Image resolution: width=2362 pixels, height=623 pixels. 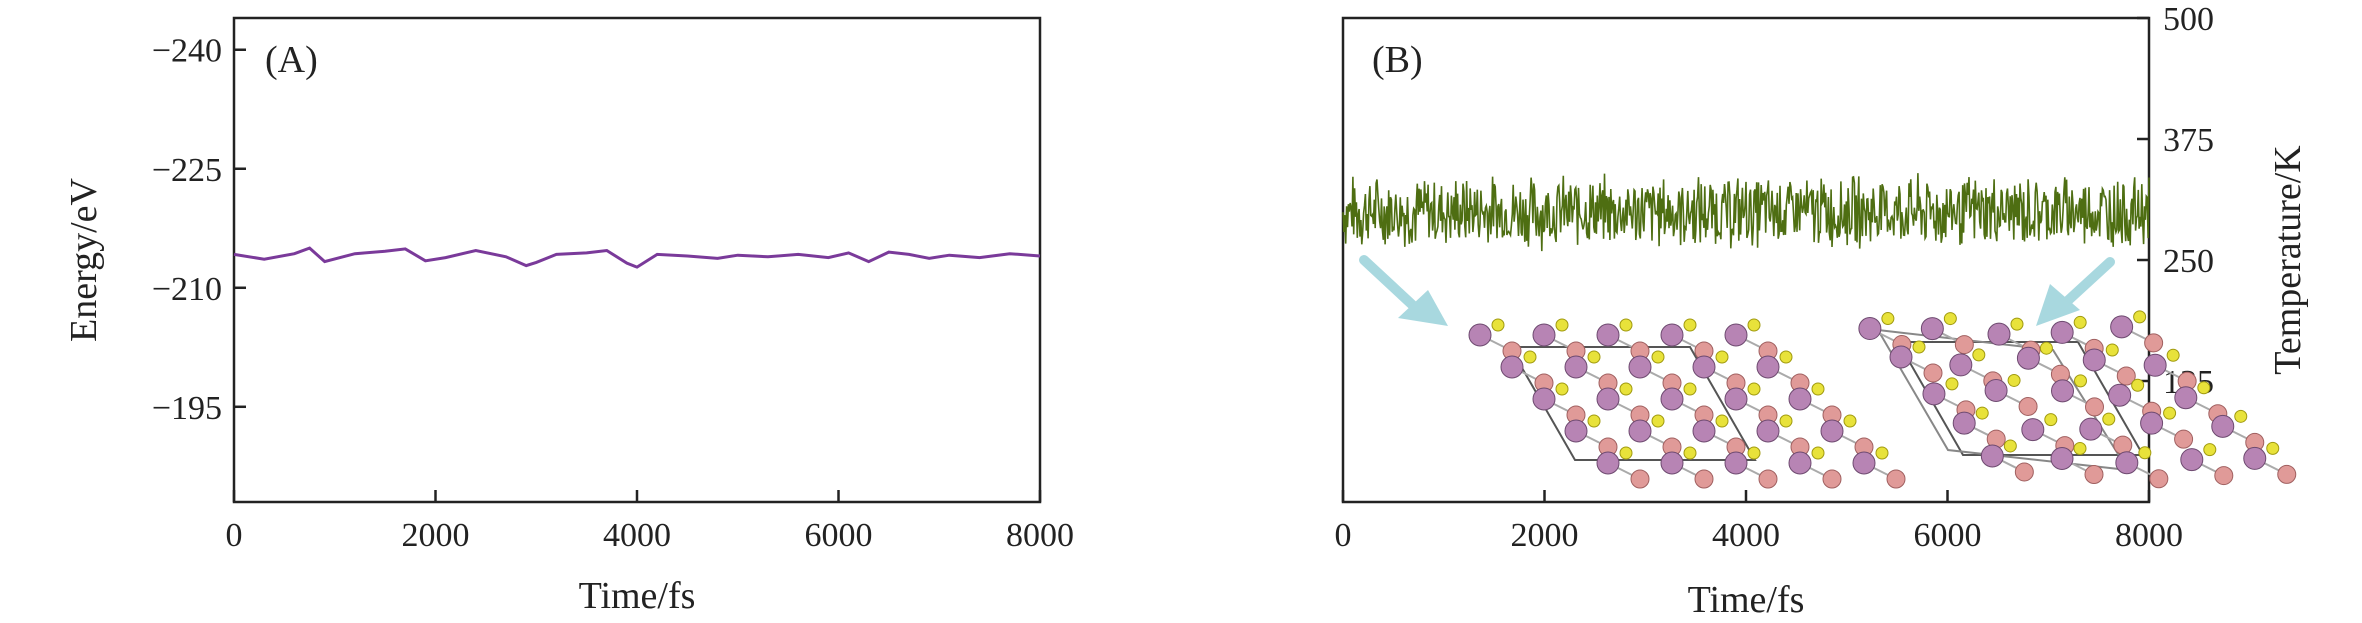 What do you see at coordinates (839, 535) in the screenshot?
I see `panel-a-xtick-label: 6000` at bounding box center [839, 535].